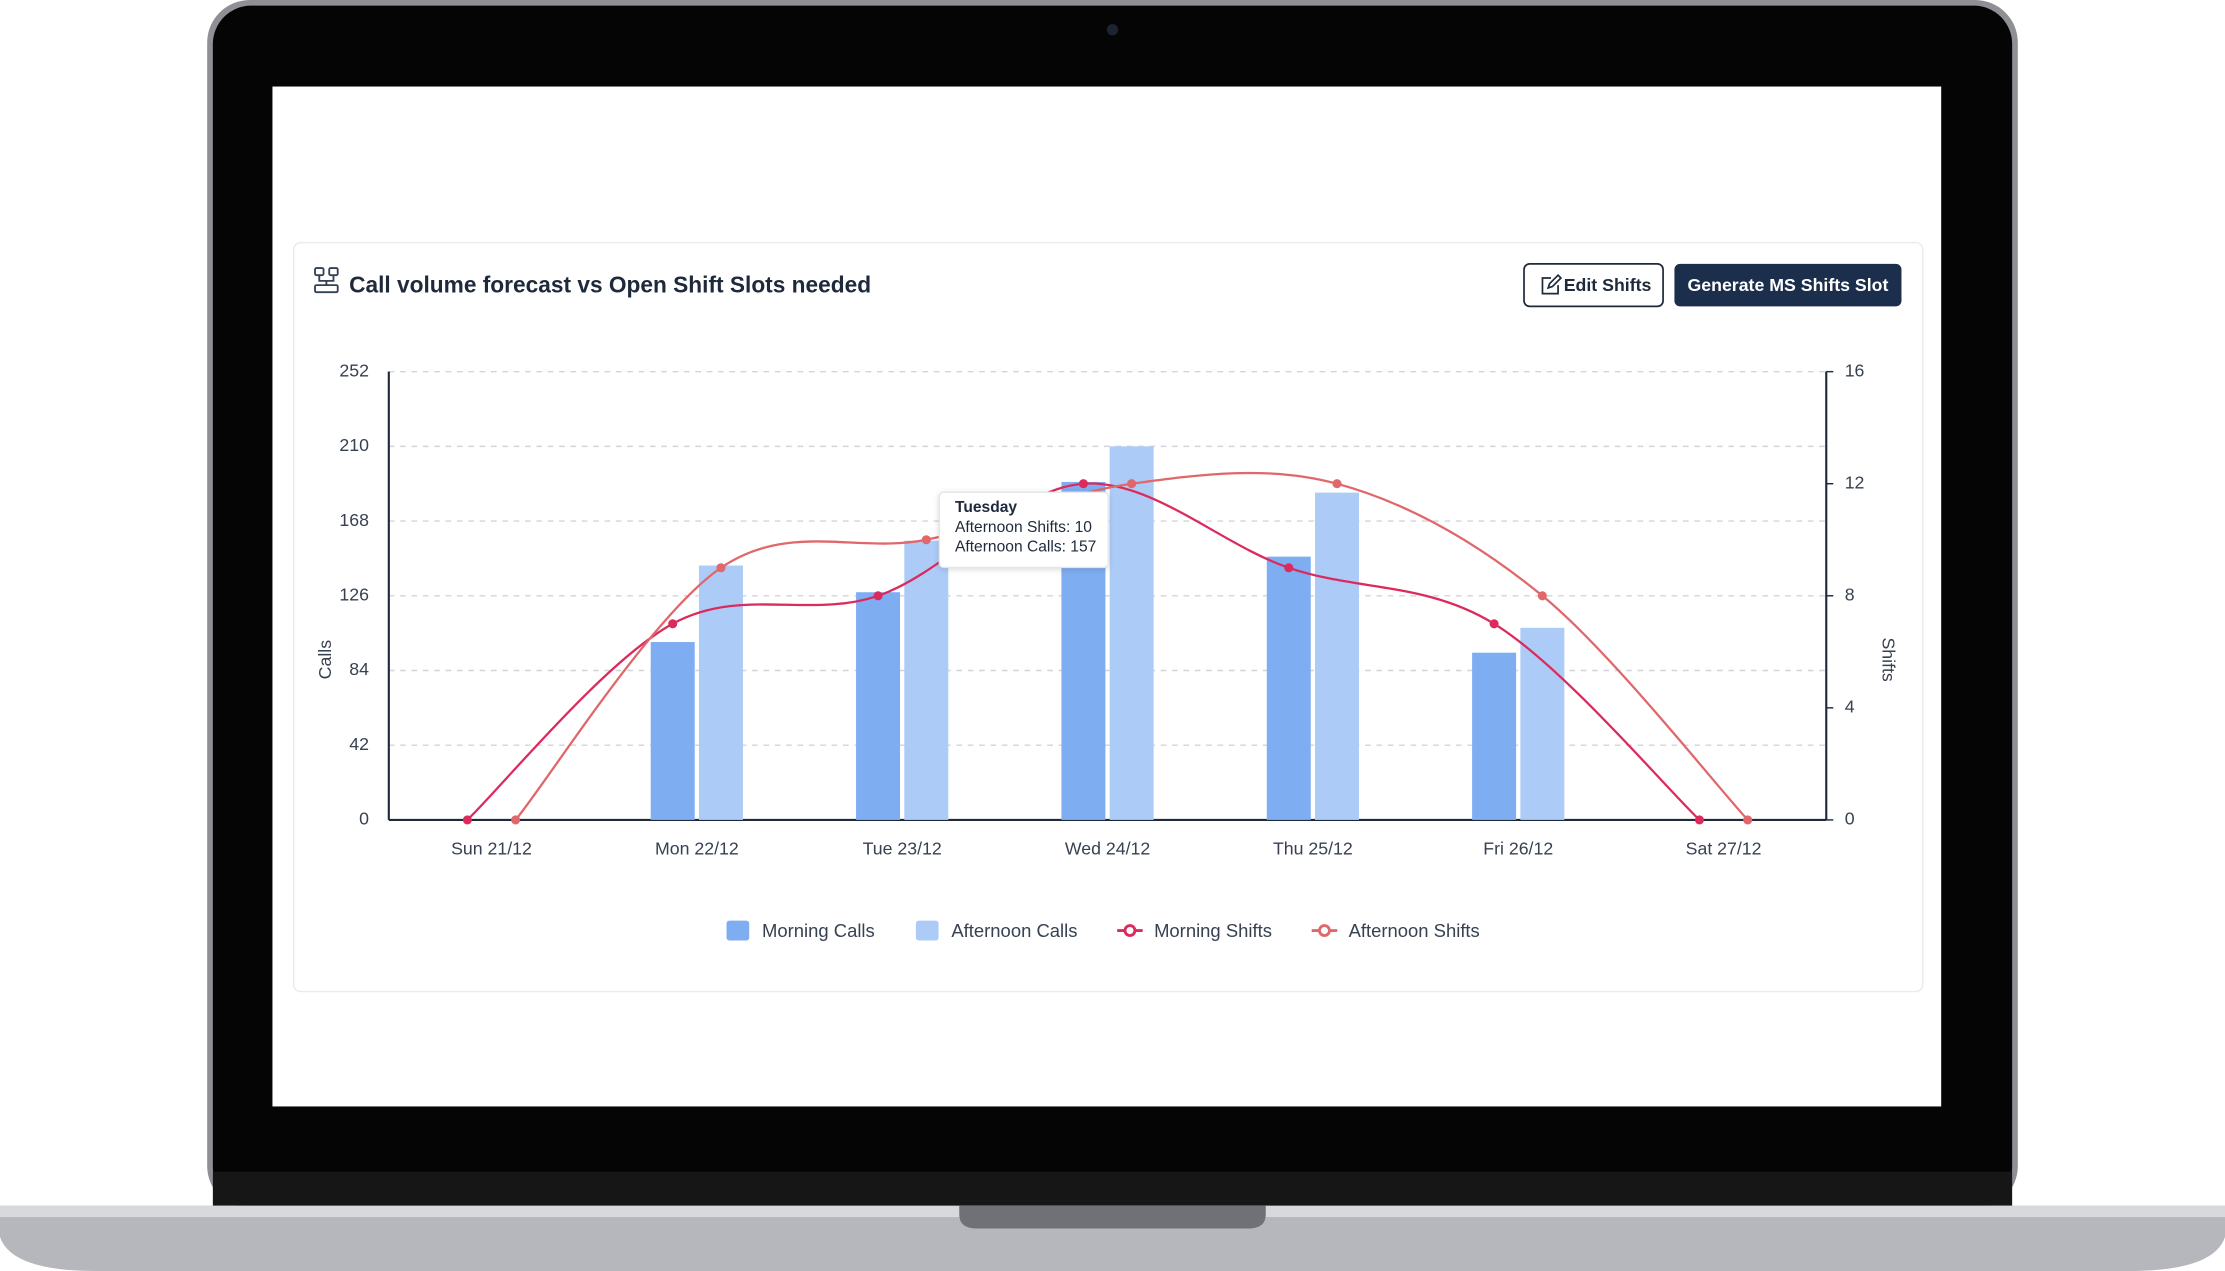  What do you see at coordinates (1855, 482) in the screenshot?
I see `y2-tick-label: 12` at bounding box center [1855, 482].